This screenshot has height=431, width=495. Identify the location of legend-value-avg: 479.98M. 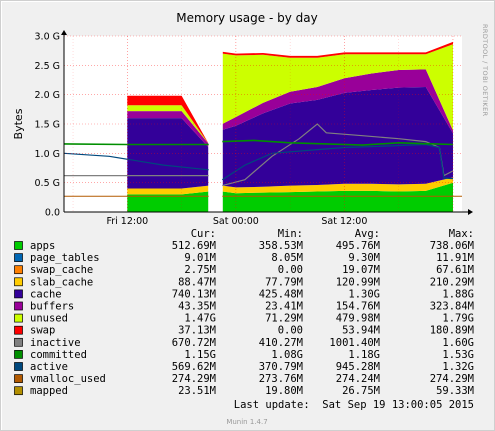
(358, 319).